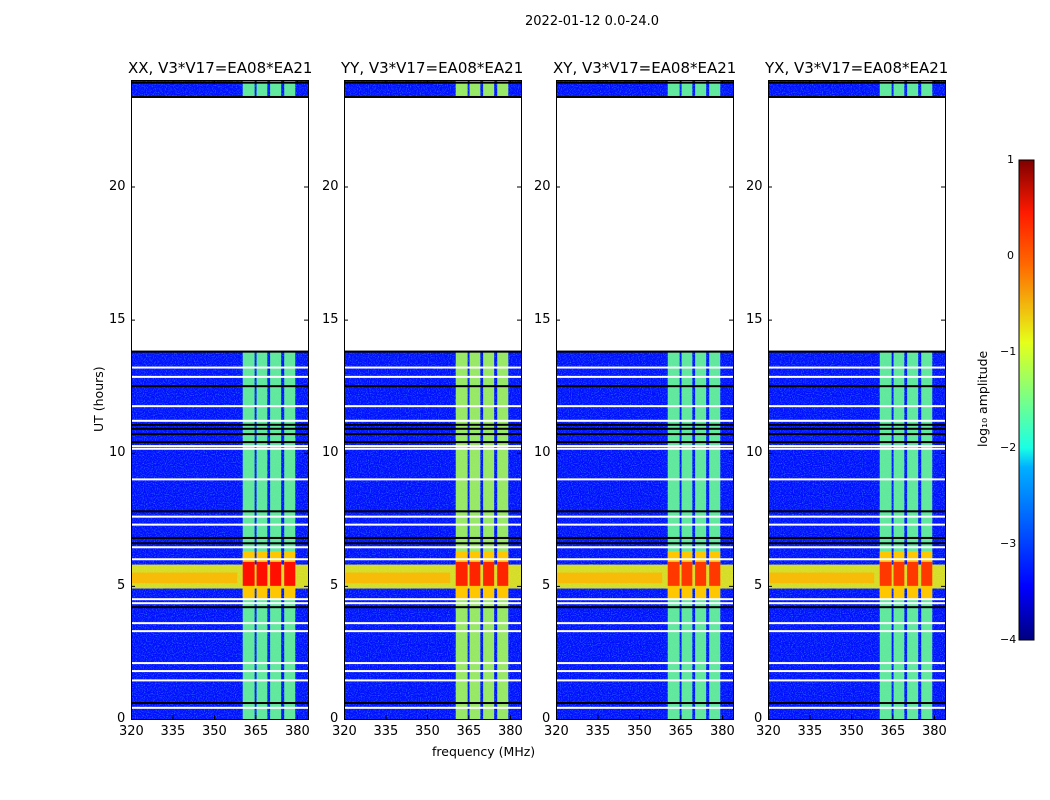 This screenshot has width=1050, height=800. What do you see at coordinates (1010, 159) in the screenshot?
I see `colorbar-tick-label: 1` at bounding box center [1010, 159].